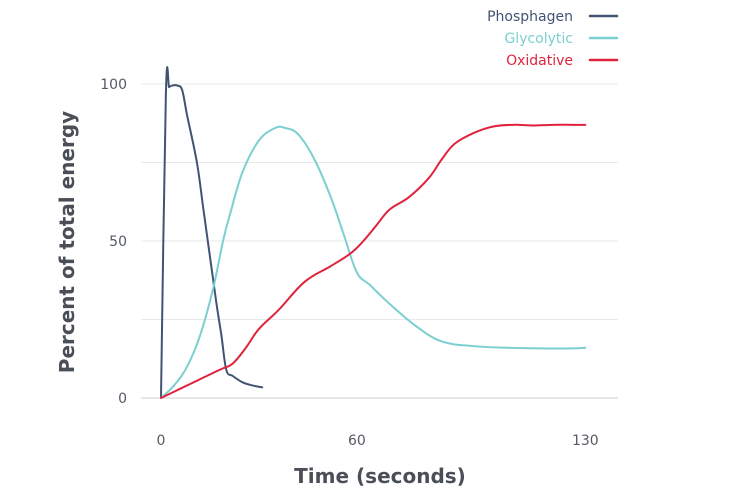  I want to click on x-tick-label: 0, so click(161, 441).